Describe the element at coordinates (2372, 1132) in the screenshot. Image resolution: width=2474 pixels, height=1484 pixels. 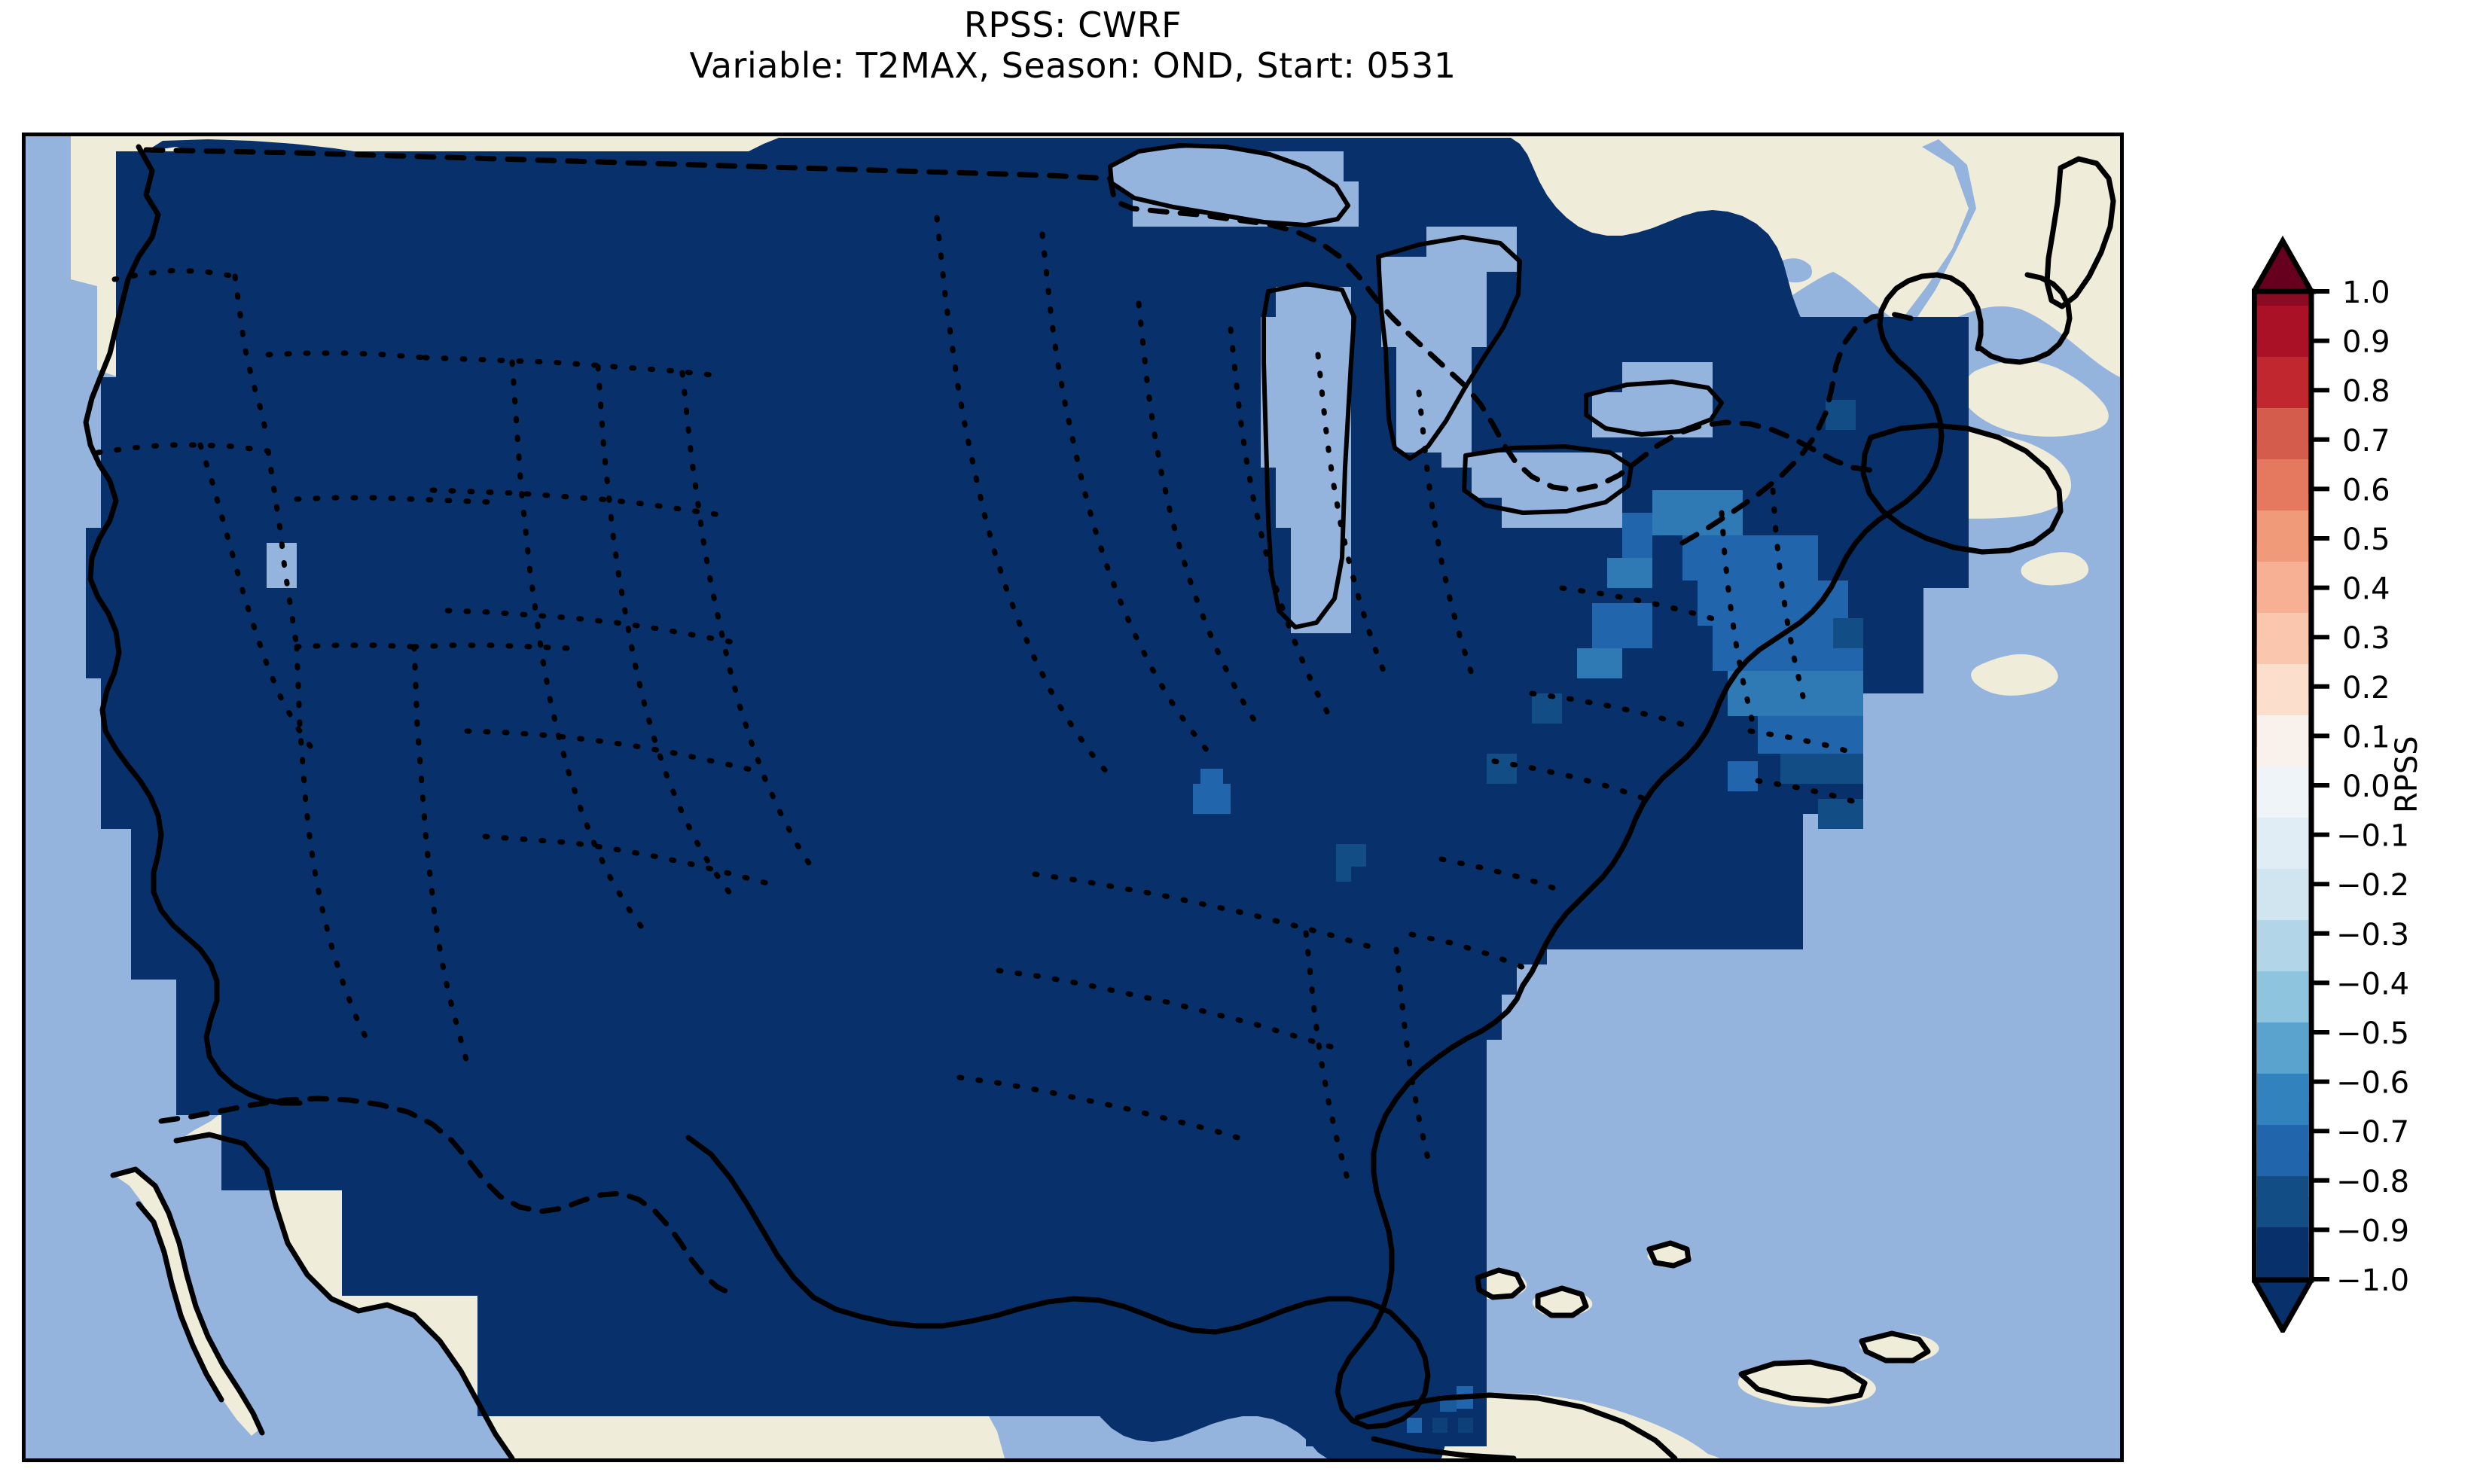
I see `cbar-tick-label: −0.7` at that location.